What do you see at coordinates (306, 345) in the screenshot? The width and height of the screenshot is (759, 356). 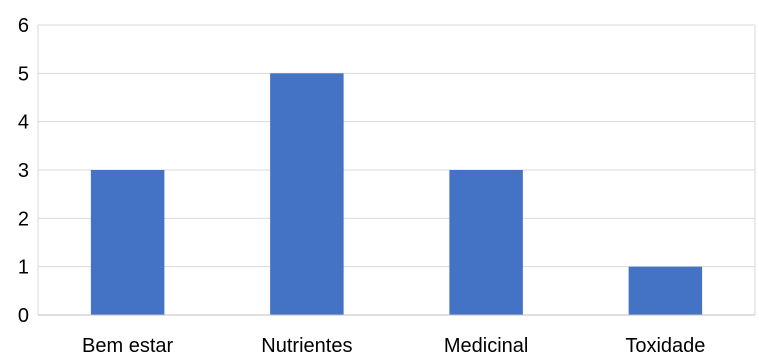 I see `x-tick-label: Nutrientes` at bounding box center [306, 345].